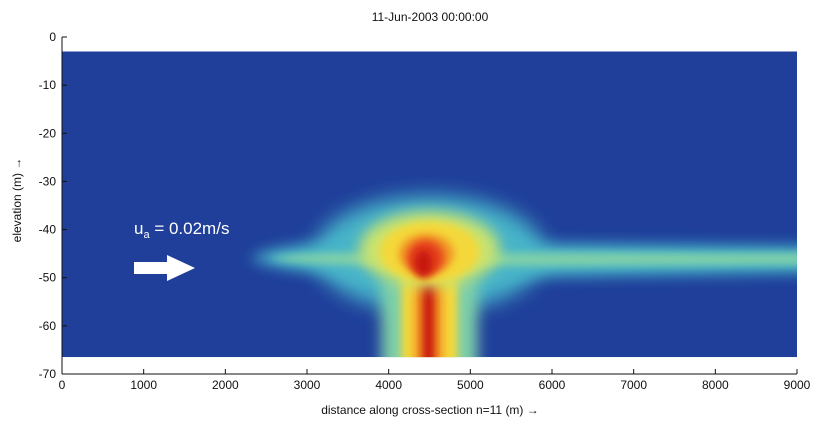  I want to click on velocity-label: ua = 0.02m/s, so click(181, 230).